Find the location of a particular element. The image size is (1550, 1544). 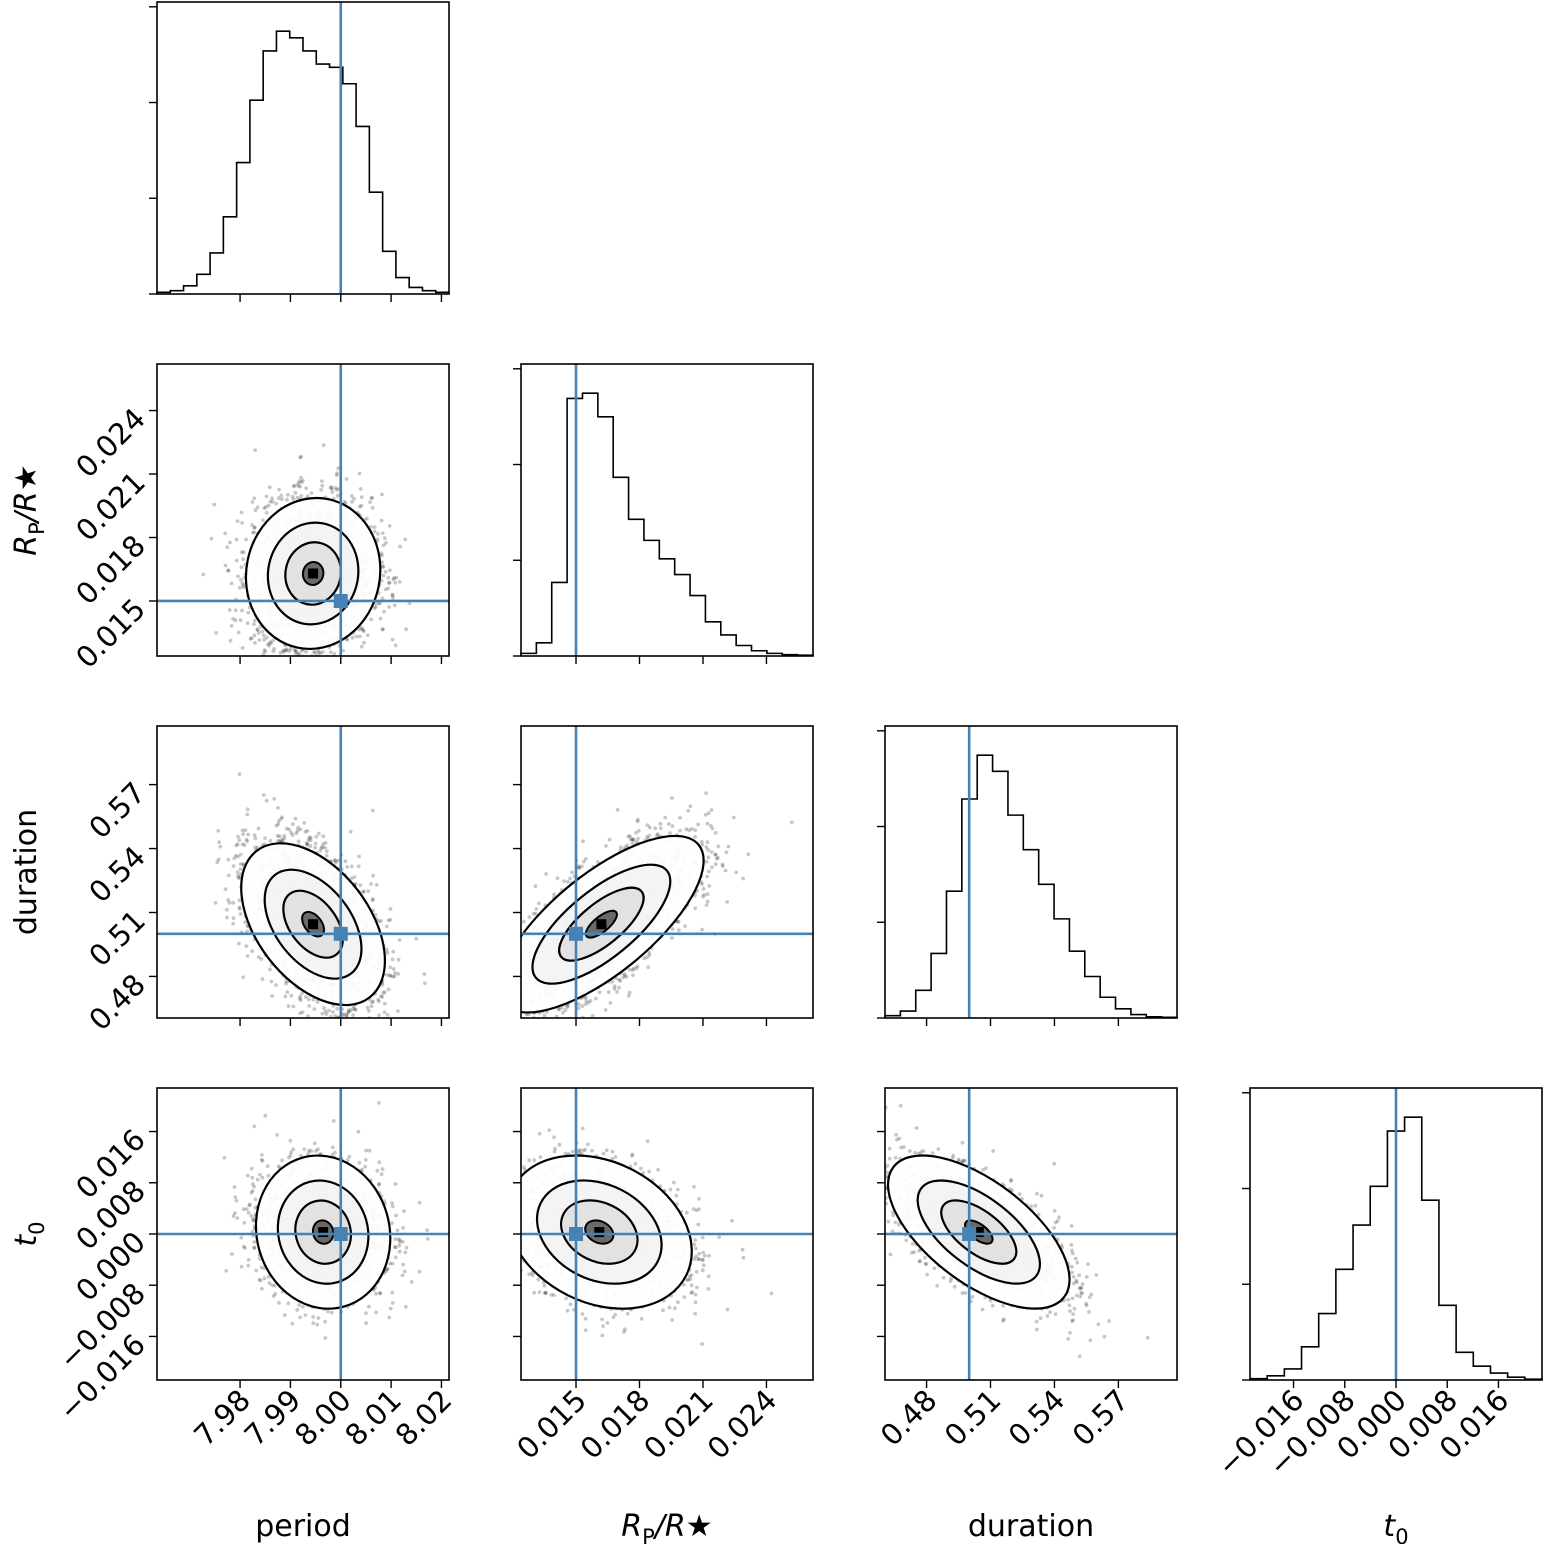

histogram-step-period is located at coordinates (303, 162).